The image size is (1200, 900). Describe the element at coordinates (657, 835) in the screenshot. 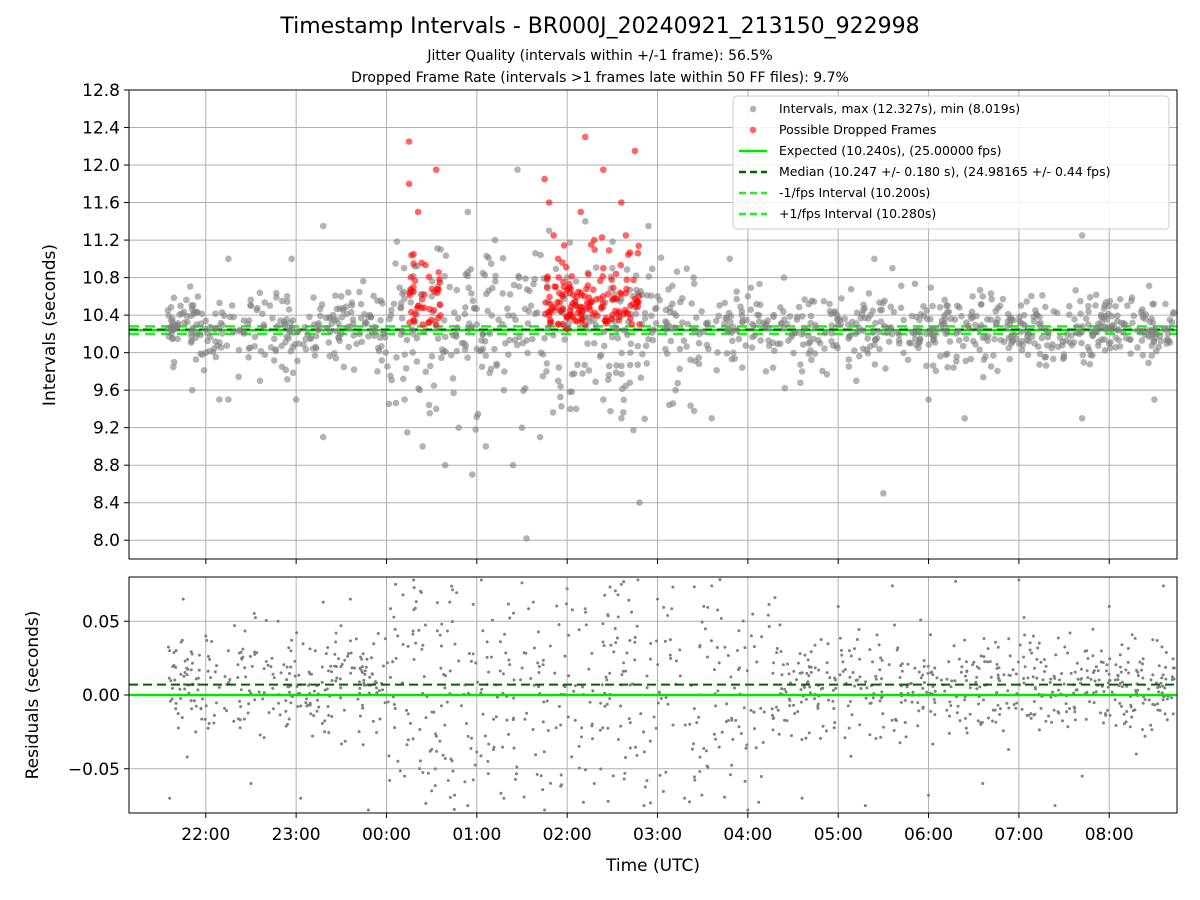

I see `x-tick-label: 03:00` at that location.